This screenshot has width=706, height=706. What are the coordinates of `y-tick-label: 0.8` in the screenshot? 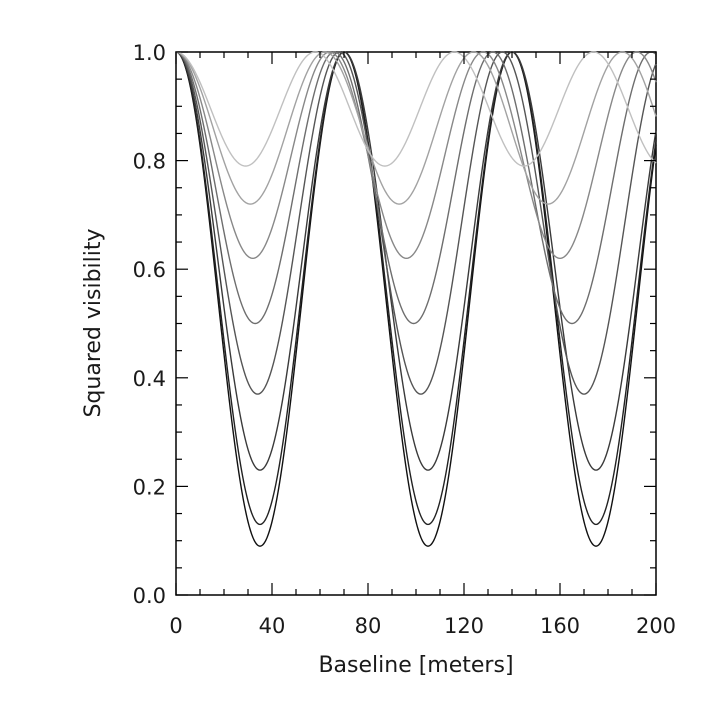 It's located at (149, 162).